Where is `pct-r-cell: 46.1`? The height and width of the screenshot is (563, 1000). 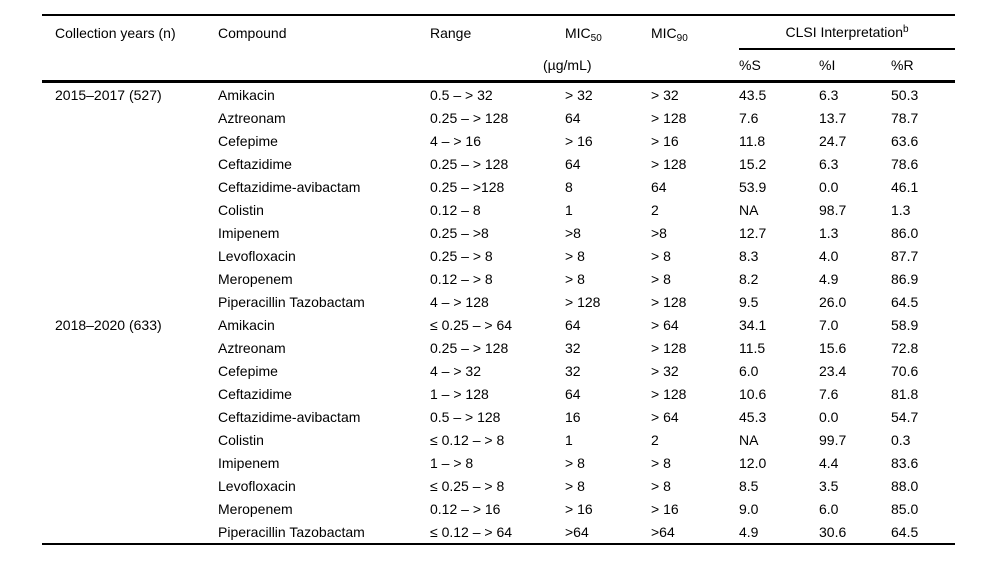 pct-r-cell: 46.1 is located at coordinates (905, 186).